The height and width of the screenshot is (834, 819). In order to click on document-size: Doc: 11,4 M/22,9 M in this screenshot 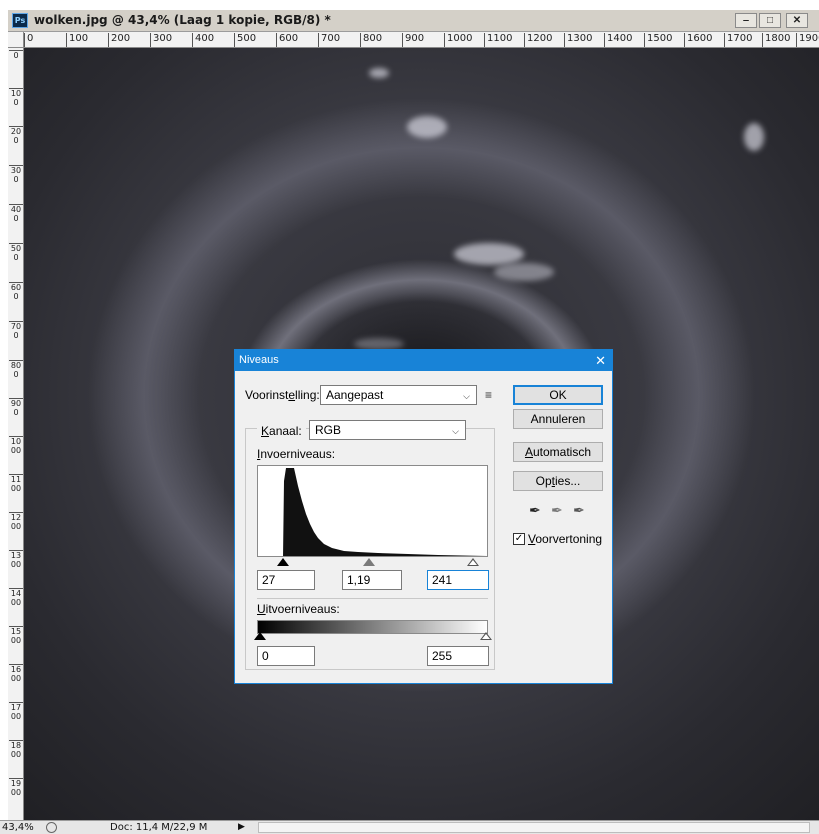, I will do `click(159, 827)`.